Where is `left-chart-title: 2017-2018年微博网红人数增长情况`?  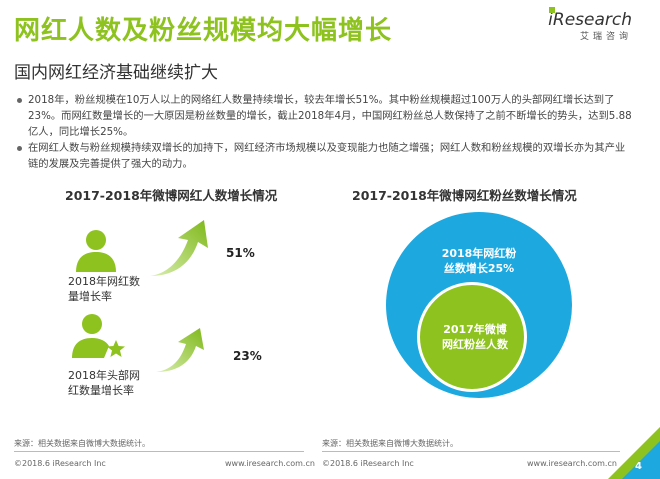 left-chart-title: 2017-2018年微博网红人数增长情况 is located at coordinates (171, 195).